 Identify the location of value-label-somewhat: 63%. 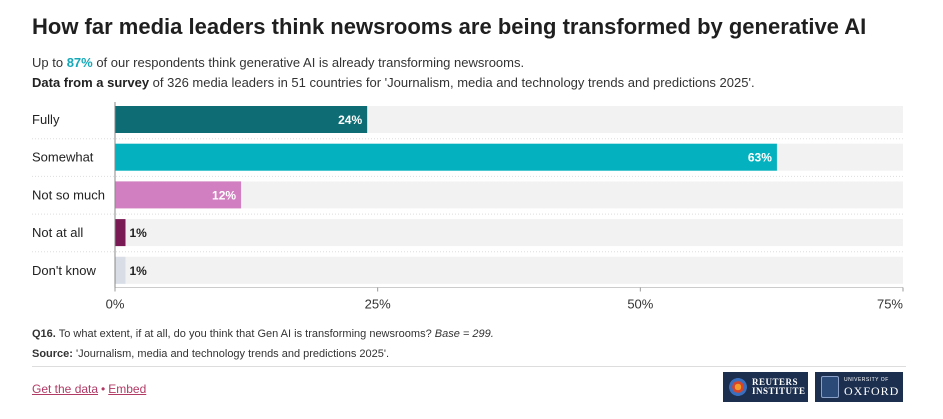
(760, 158).